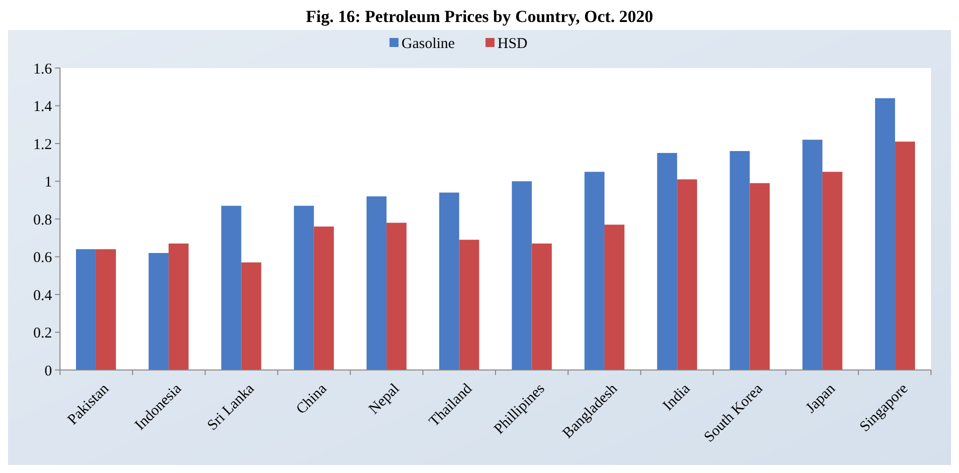 The image size is (959, 473). I want to click on chart-title: Fig. 16: Petroleum Prices by Country, Oct. 2020, so click(480, 16).